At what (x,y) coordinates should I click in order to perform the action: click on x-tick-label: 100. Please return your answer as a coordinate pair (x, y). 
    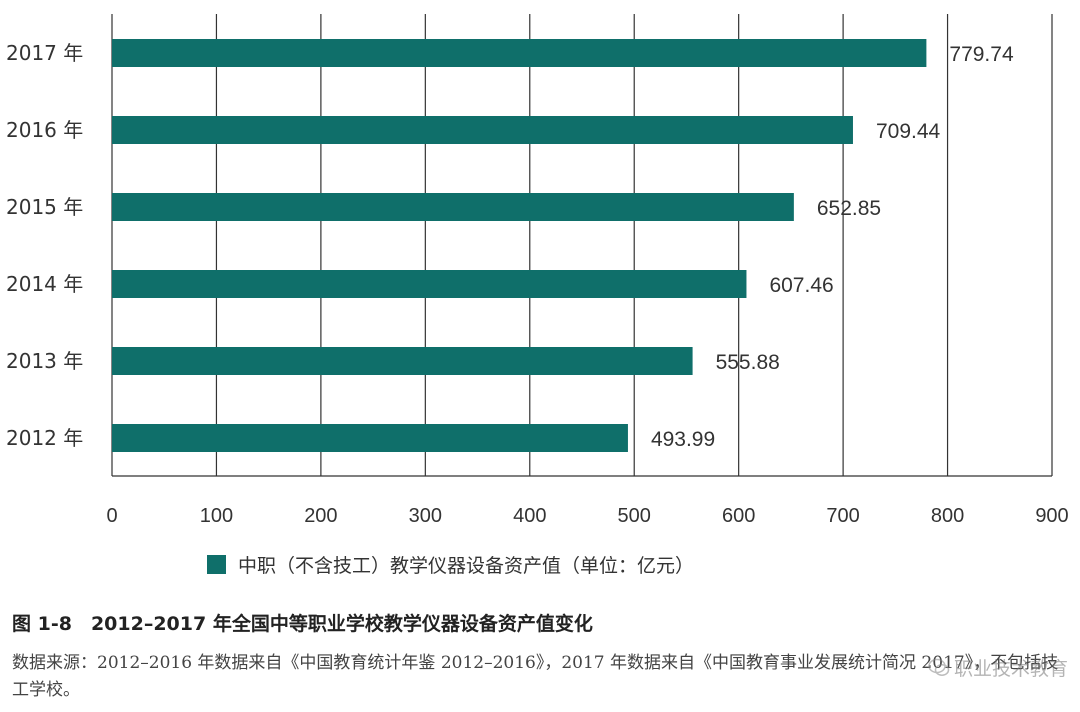
    Looking at the image, I should click on (216, 516).